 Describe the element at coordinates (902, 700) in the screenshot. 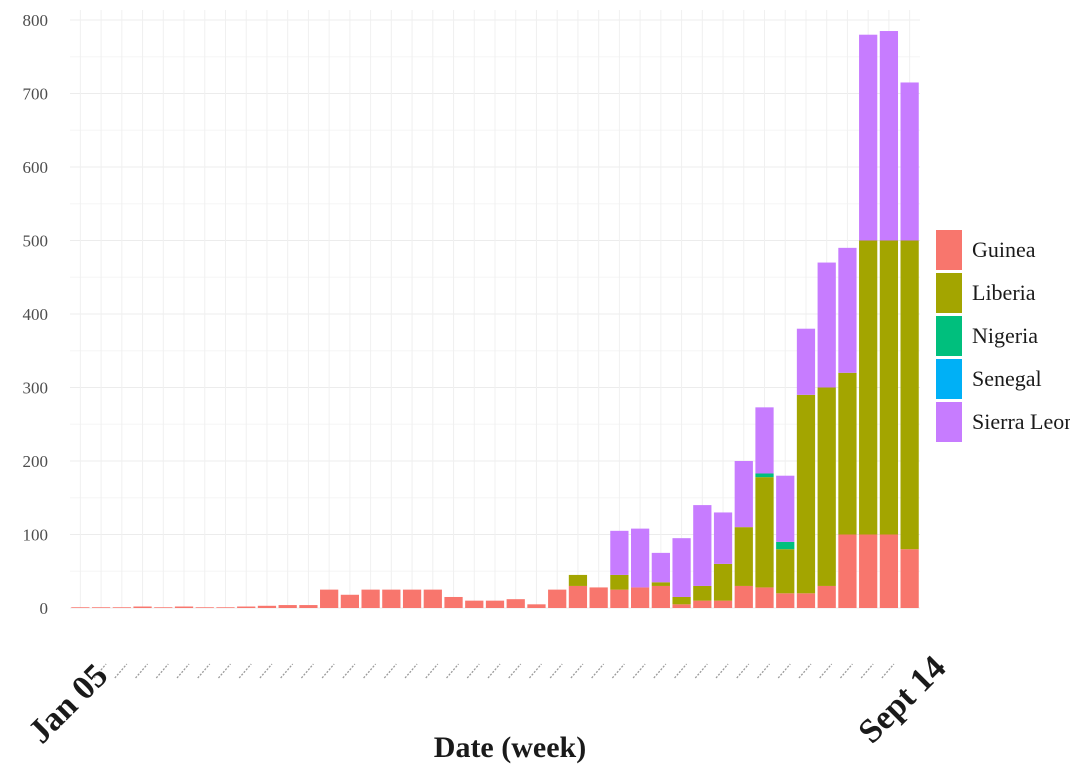

I see `x-last-label: Sept 14` at that location.